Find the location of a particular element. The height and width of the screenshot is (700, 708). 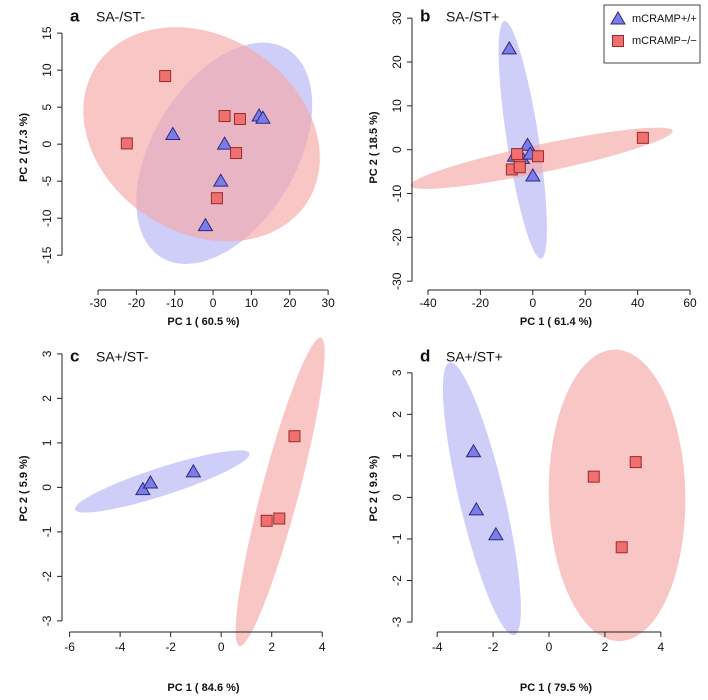

panel-label: b is located at coordinates (425, 15).